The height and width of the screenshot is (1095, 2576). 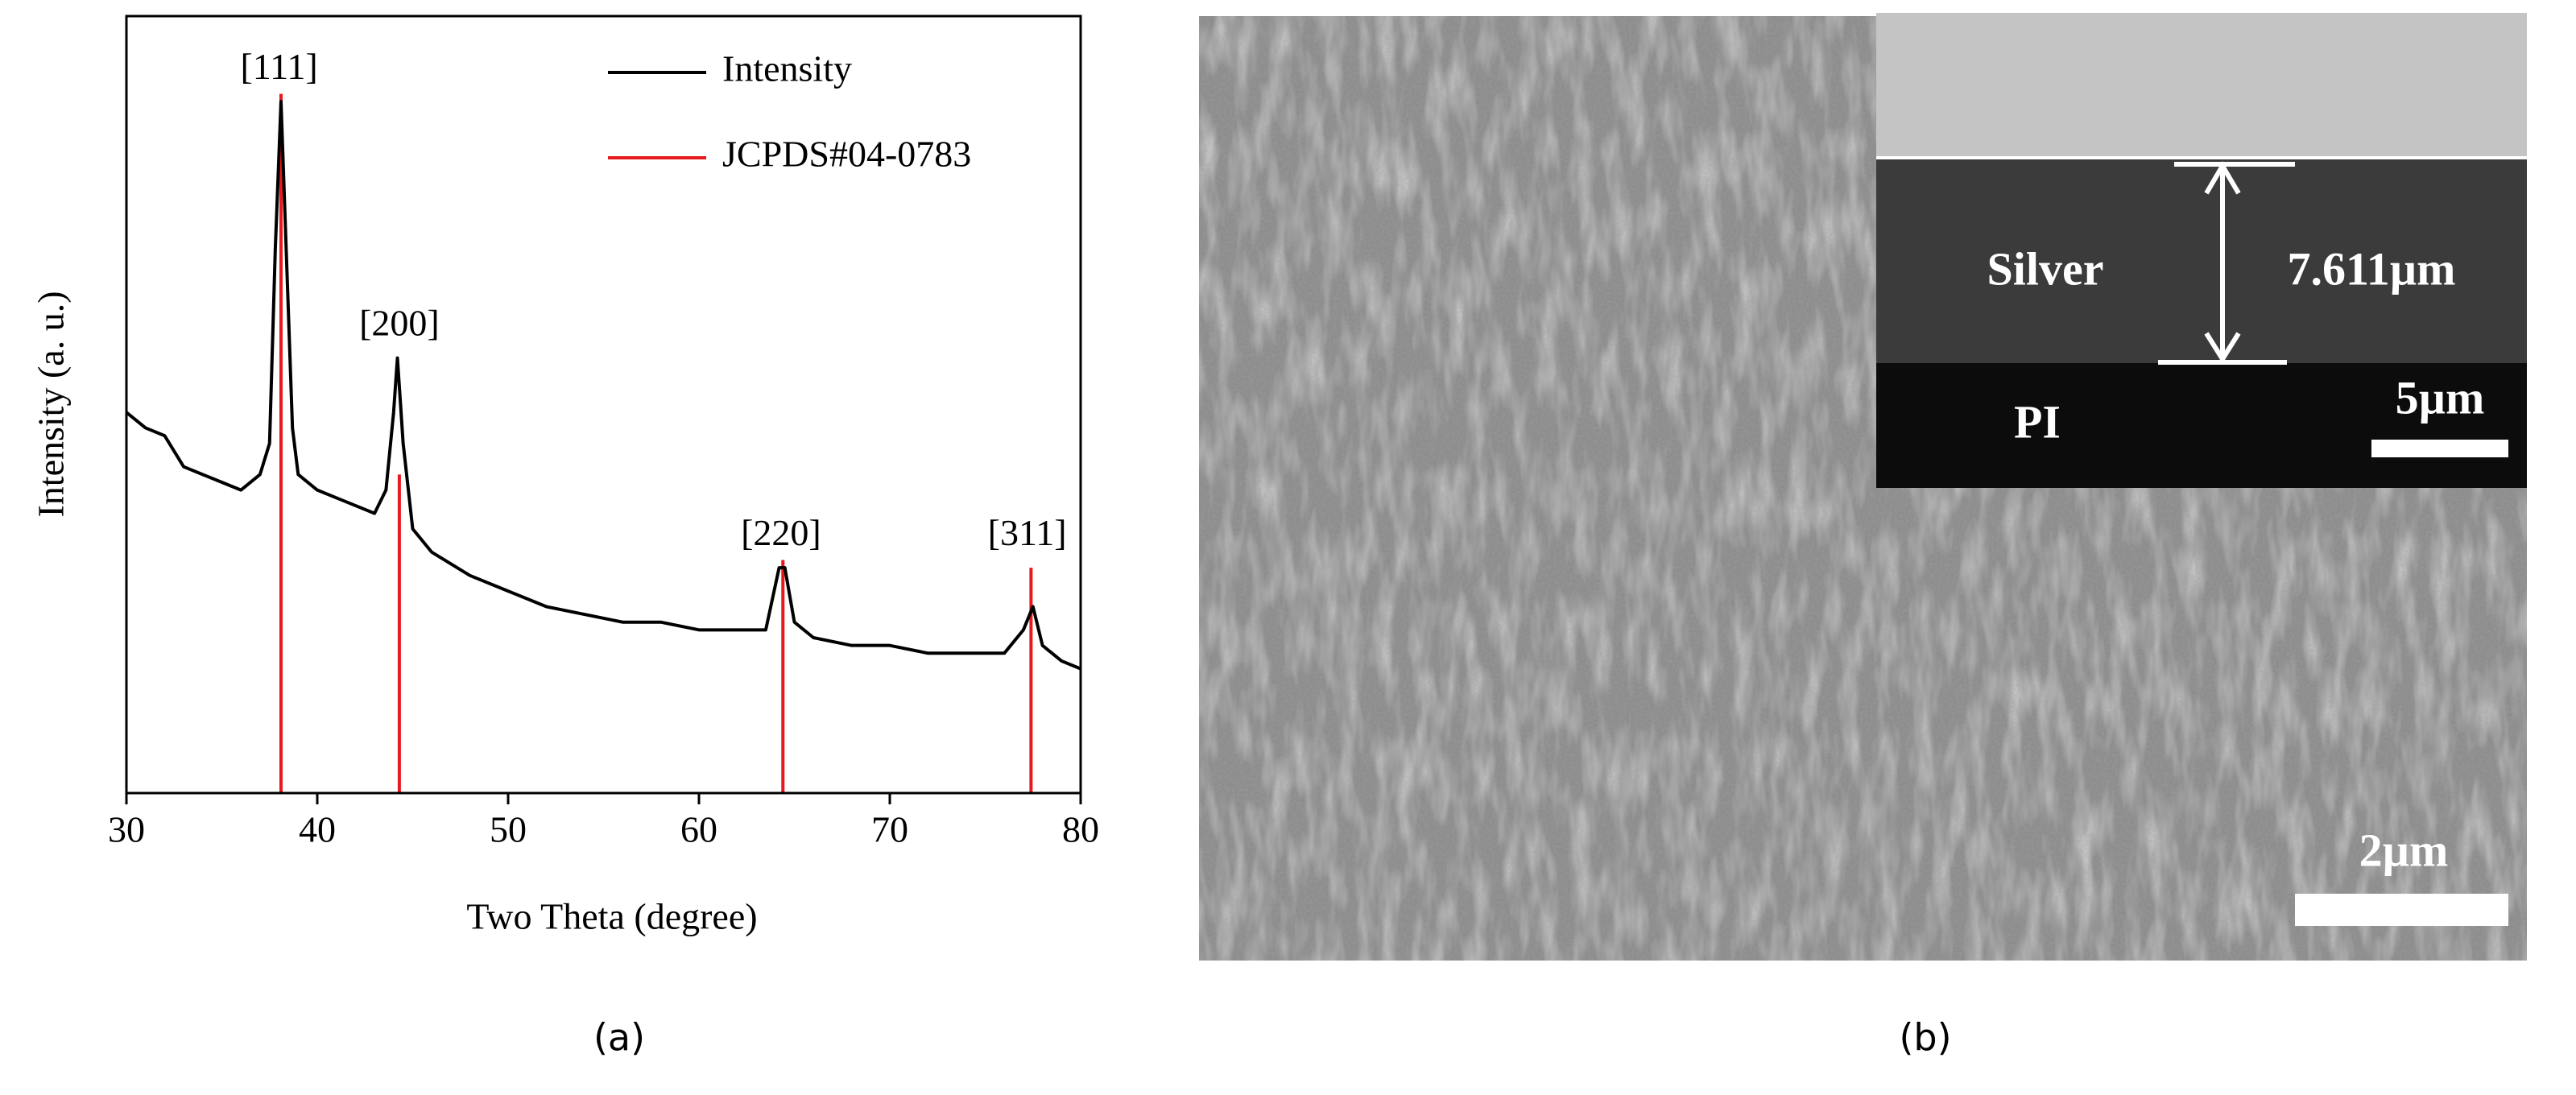 What do you see at coordinates (781, 532) in the screenshot?
I see `peak-label: [220]` at bounding box center [781, 532].